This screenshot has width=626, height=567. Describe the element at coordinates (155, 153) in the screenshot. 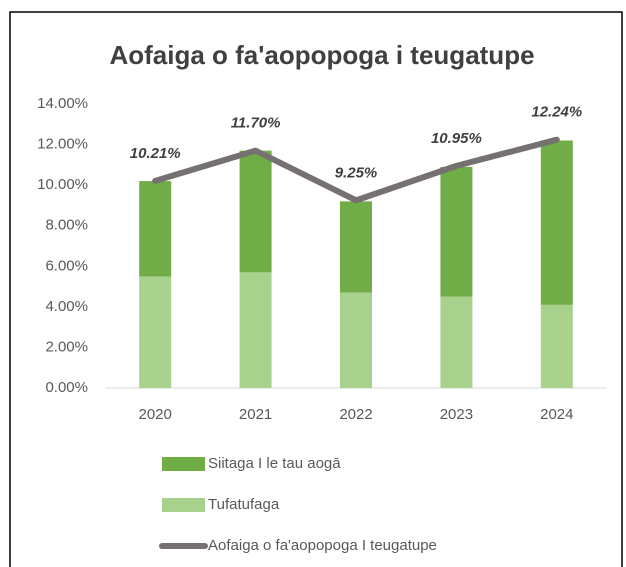

I see `data-label: 10.21%` at that location.